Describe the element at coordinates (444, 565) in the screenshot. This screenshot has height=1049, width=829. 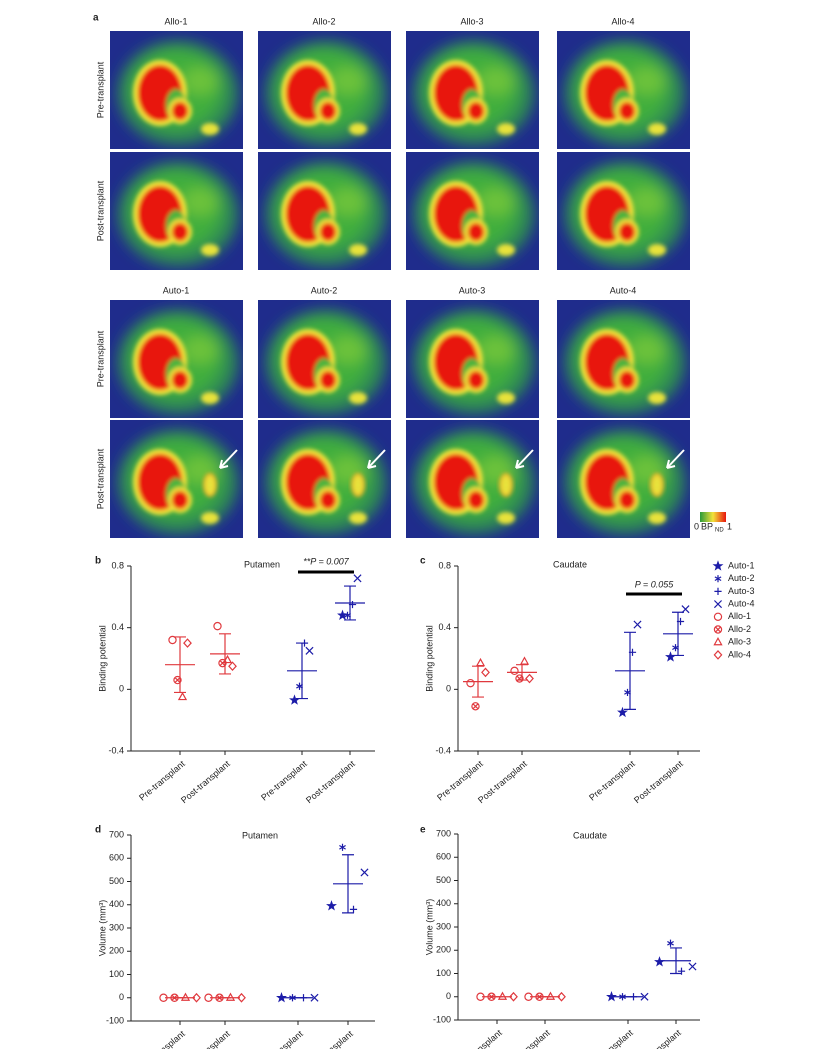
I see `y-tick-label: 0.8` at that location.